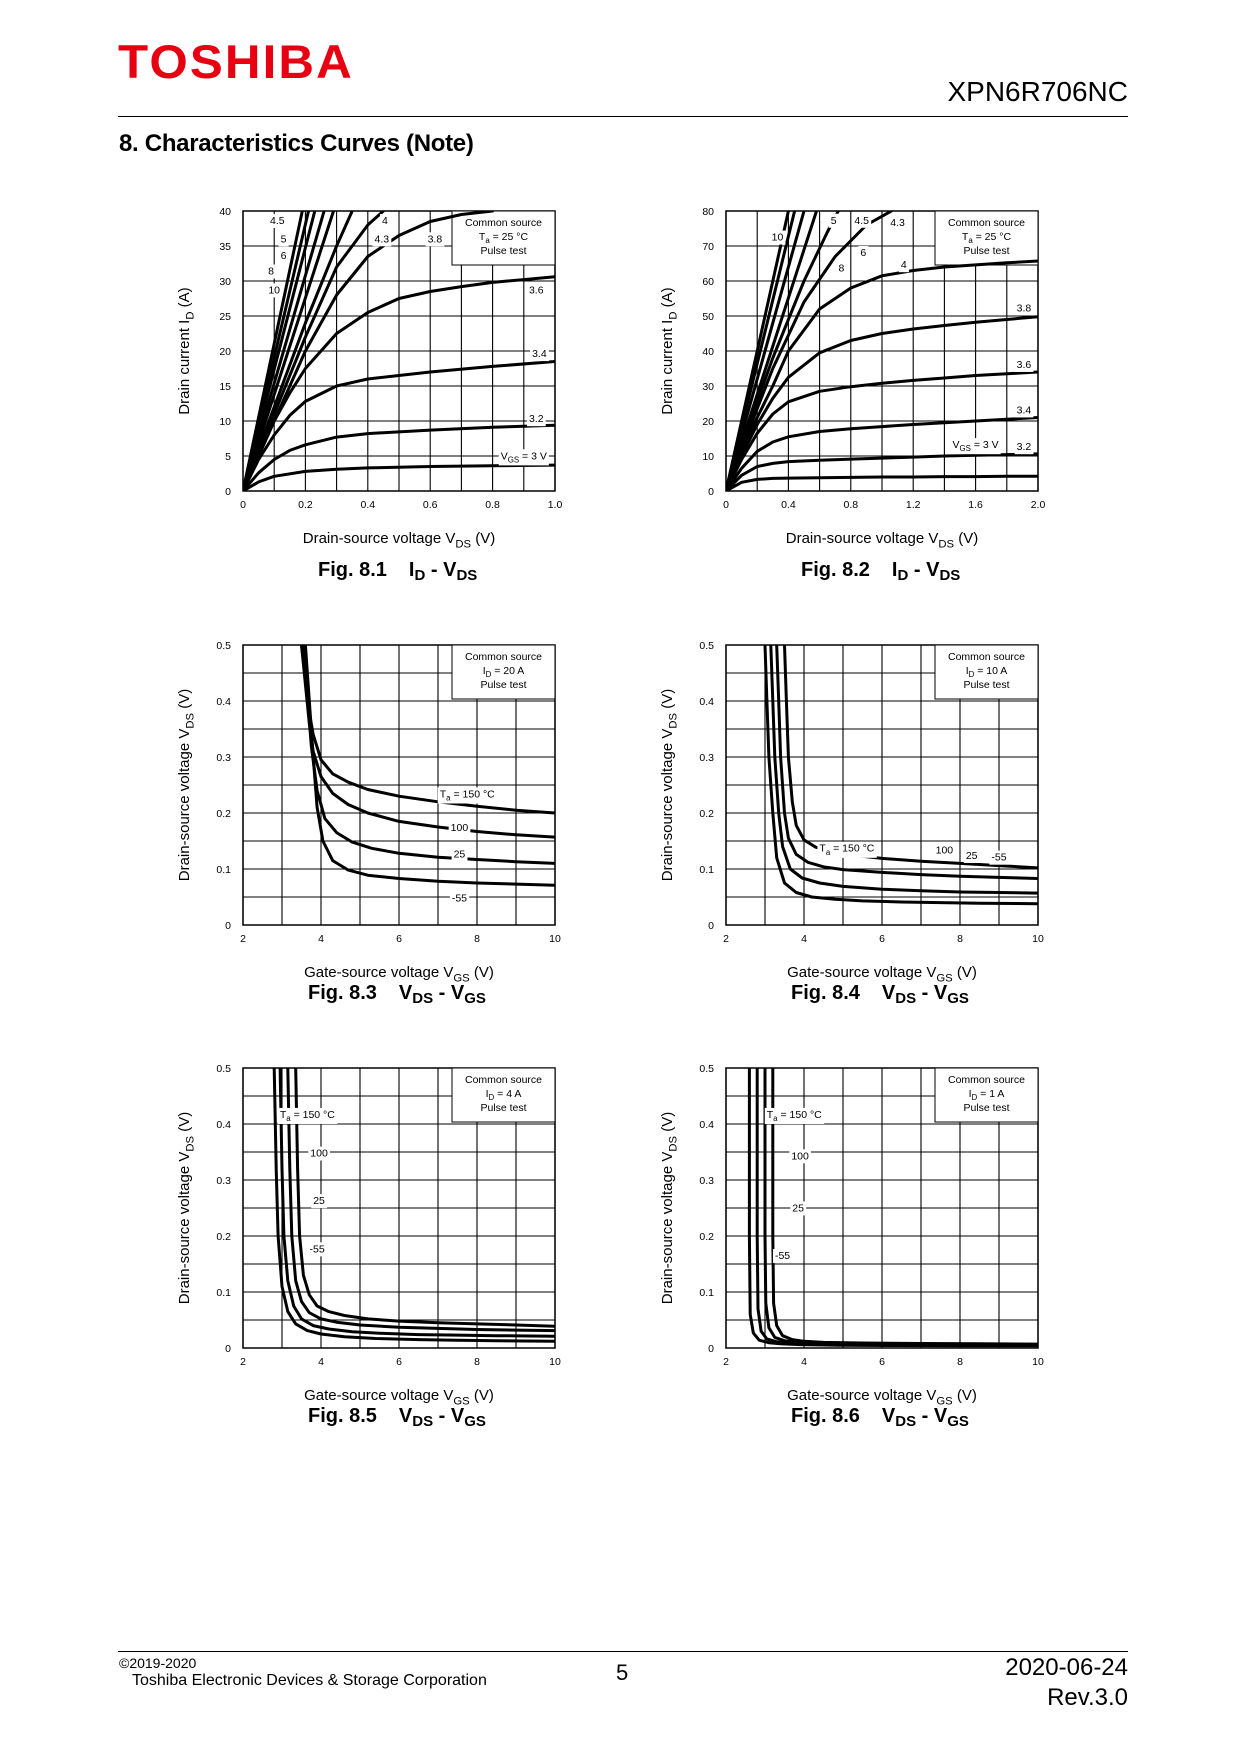  What do you see at coordinates (669, 350) in the screenshot?
I see `y-axis-title: Drain current ID​ (A)` at bounding box center [669, 350].